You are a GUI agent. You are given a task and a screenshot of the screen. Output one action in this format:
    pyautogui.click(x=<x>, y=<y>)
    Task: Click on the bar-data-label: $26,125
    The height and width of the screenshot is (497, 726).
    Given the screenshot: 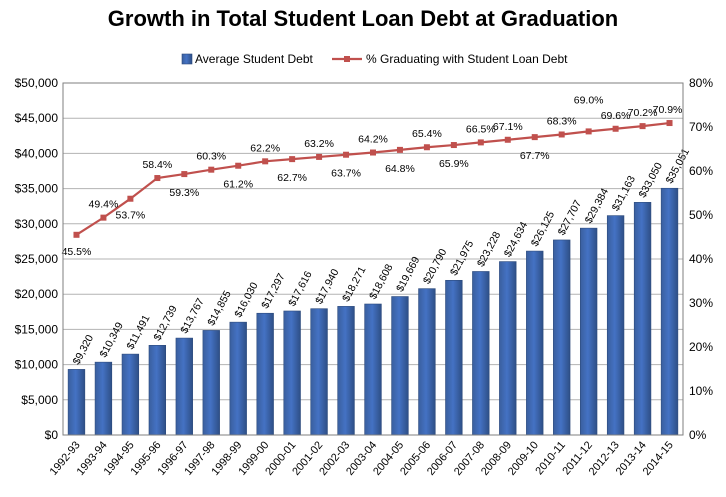 What is the action you would take?
    pyautogui.click(x=543, y=228)
    